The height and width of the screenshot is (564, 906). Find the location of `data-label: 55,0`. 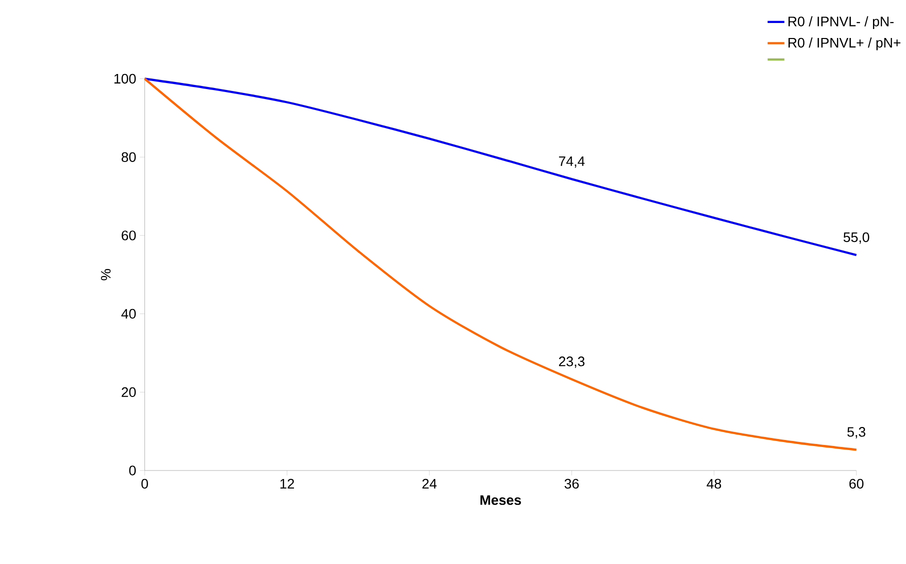

data-label: 55,0 is located at coordinates (857, 238).